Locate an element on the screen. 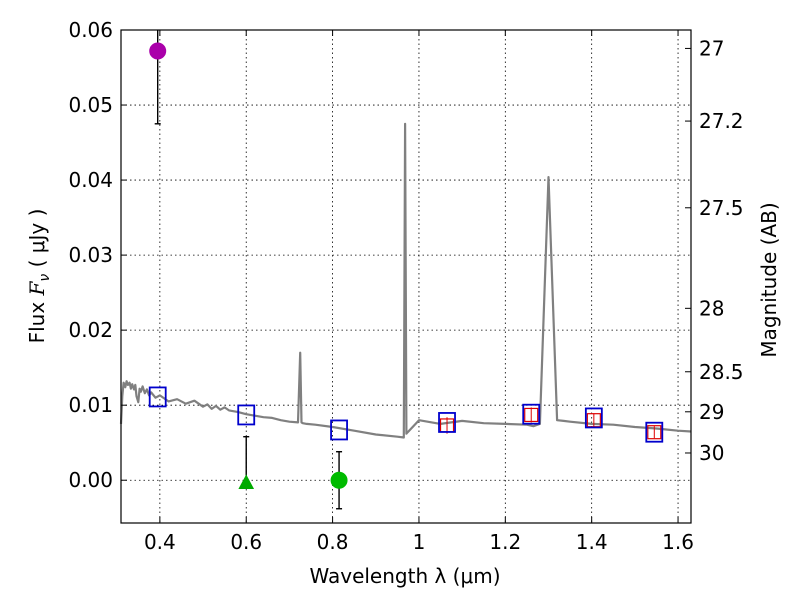 The height and width of the screenshot is (600, 800). y2-tick-label: 30 is located at coordinates (711, 453).